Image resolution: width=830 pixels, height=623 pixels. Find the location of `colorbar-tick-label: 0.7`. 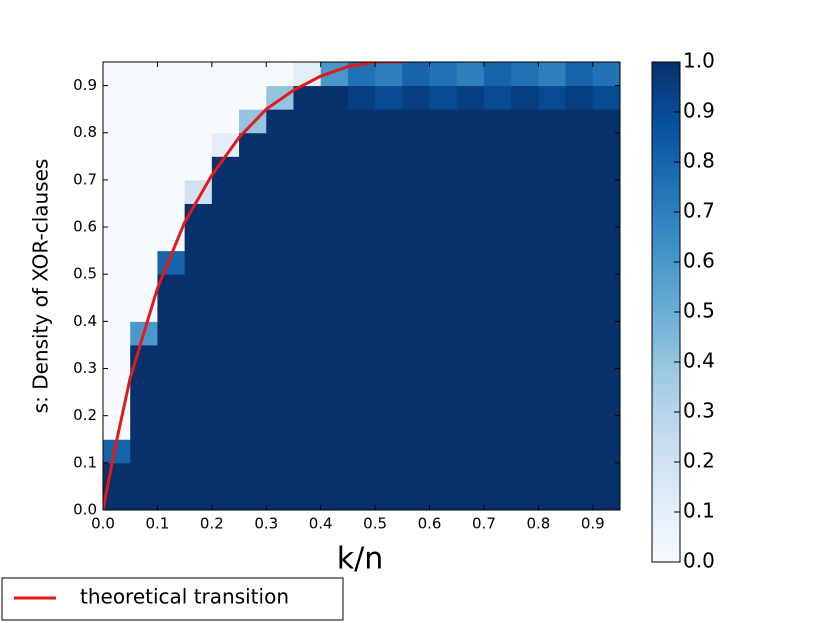

colorbar-tick-label: 0.7 is located at coordinates (699, 211).